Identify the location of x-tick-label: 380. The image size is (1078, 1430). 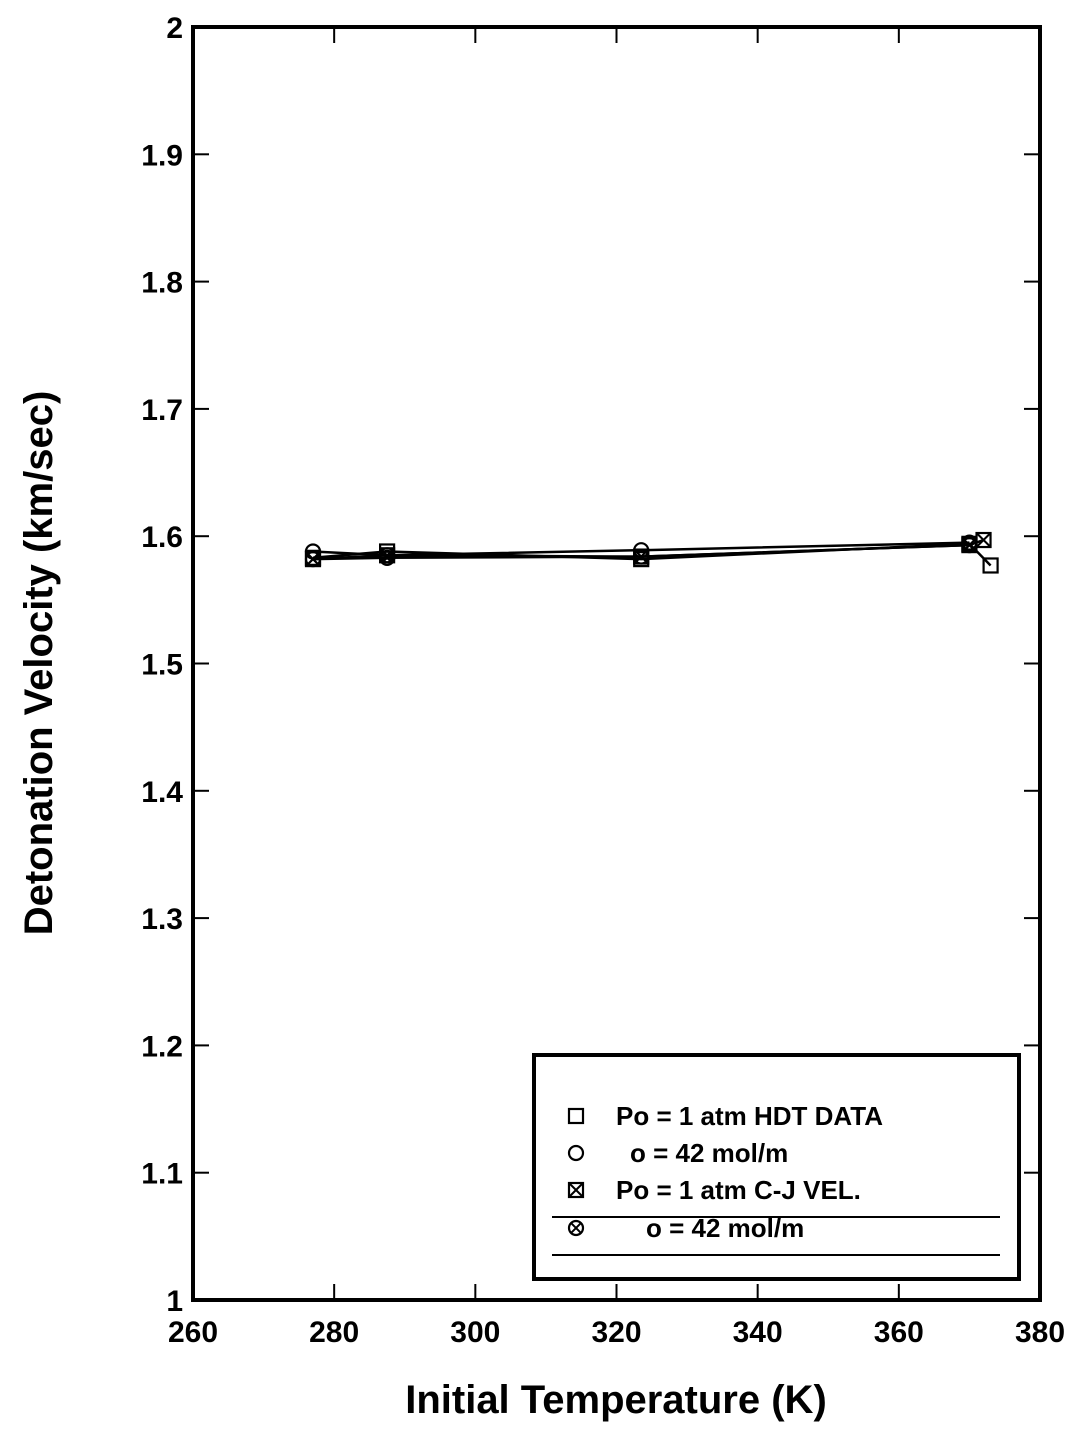
(1040, 1332).